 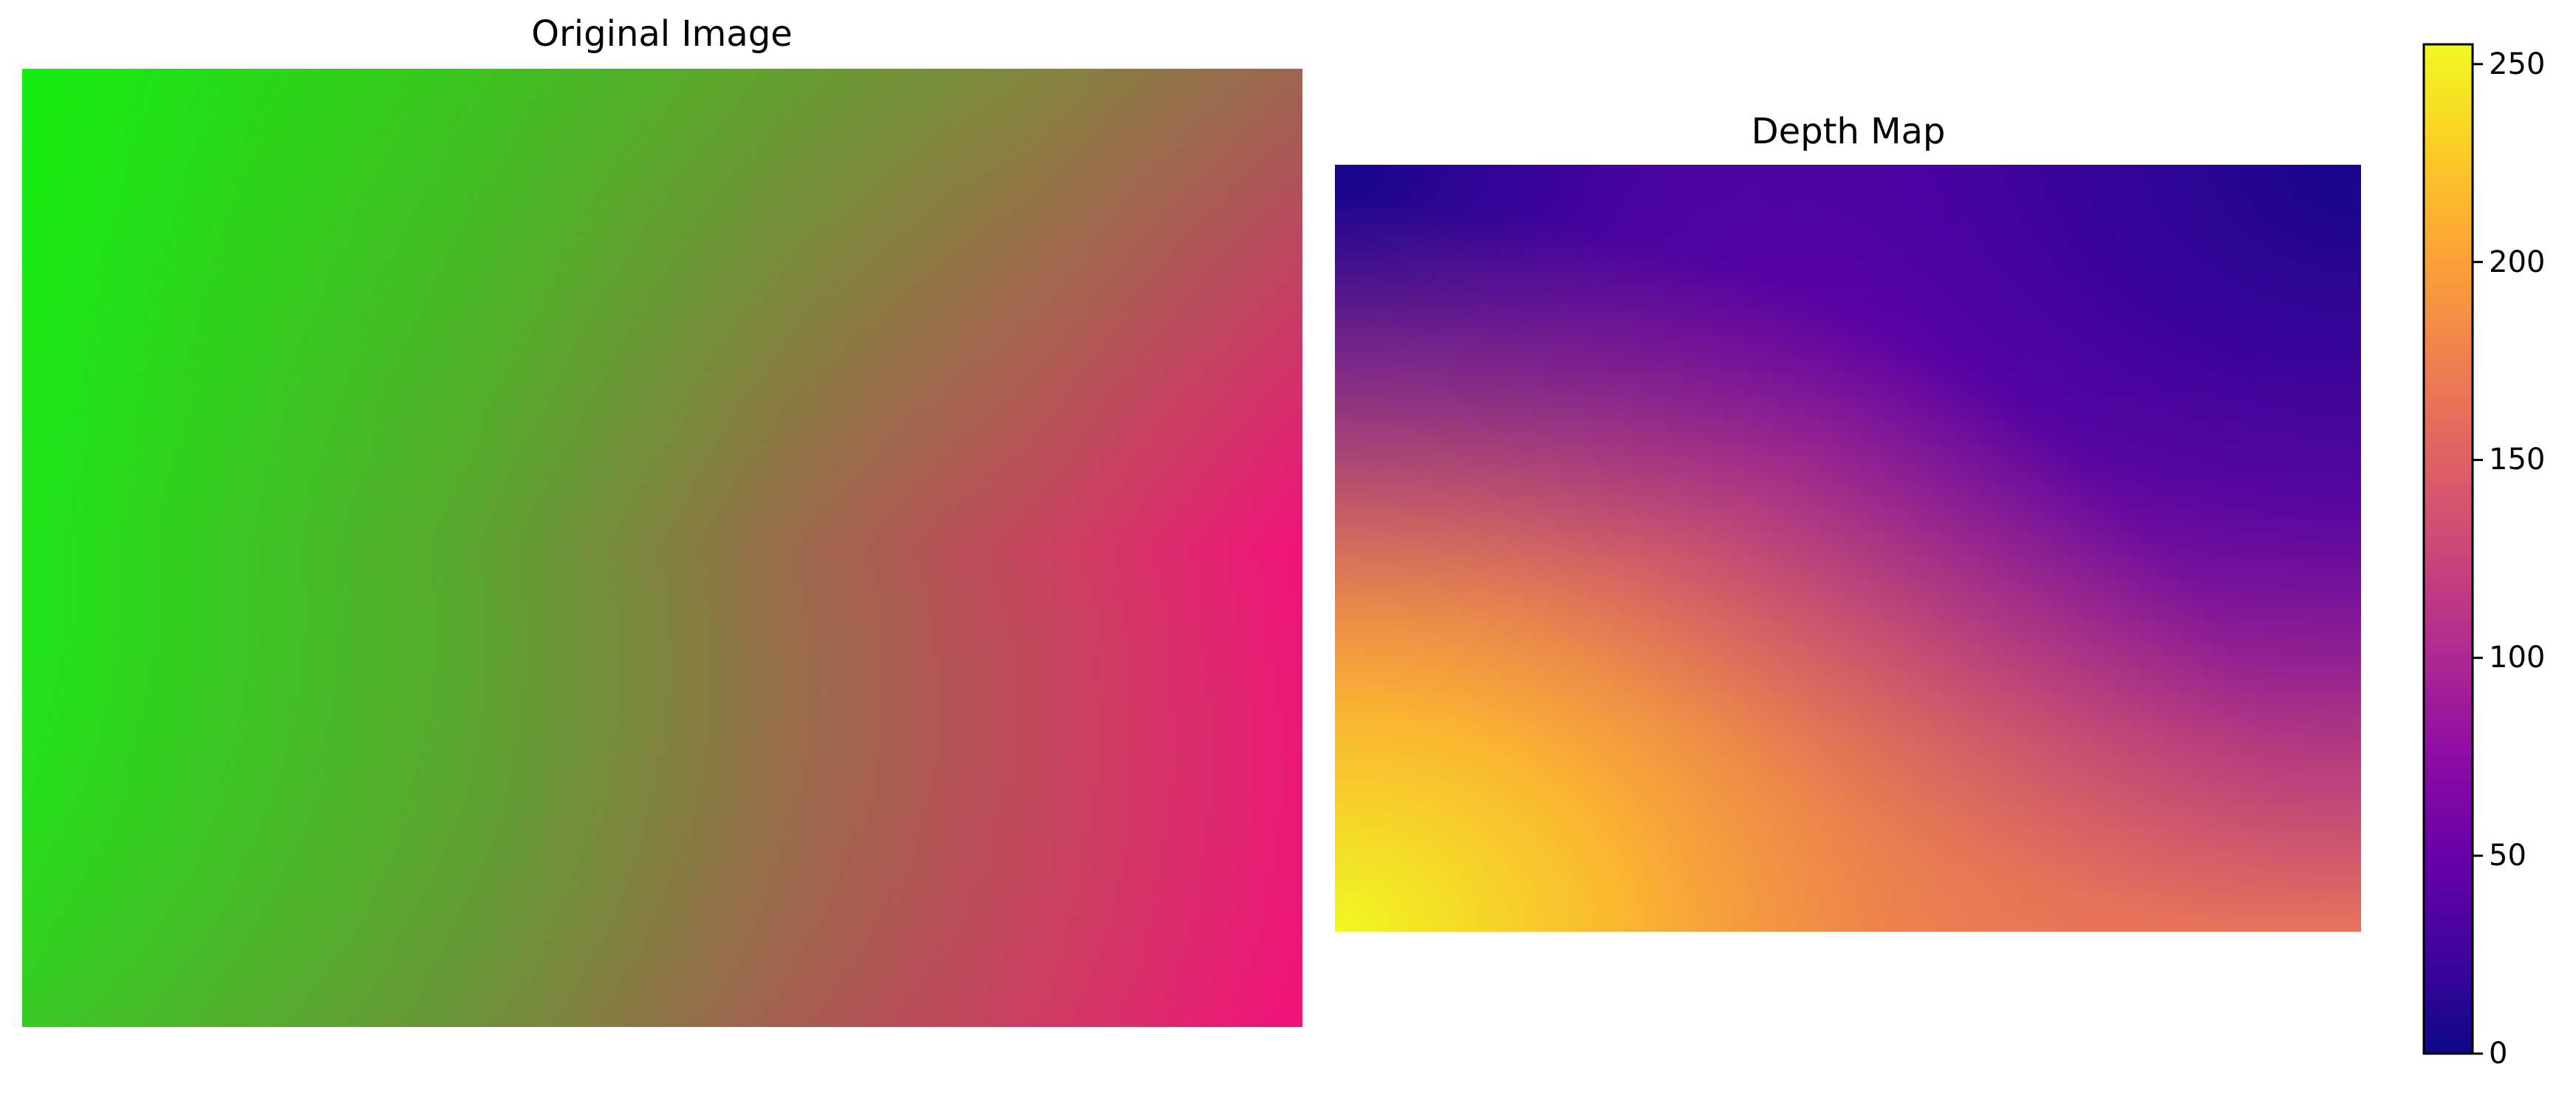 What do you see at coordinates (1848, 131) in the screenshot?
I see `depth-map-title: Depth Map` at bounding box center [1848, 131].